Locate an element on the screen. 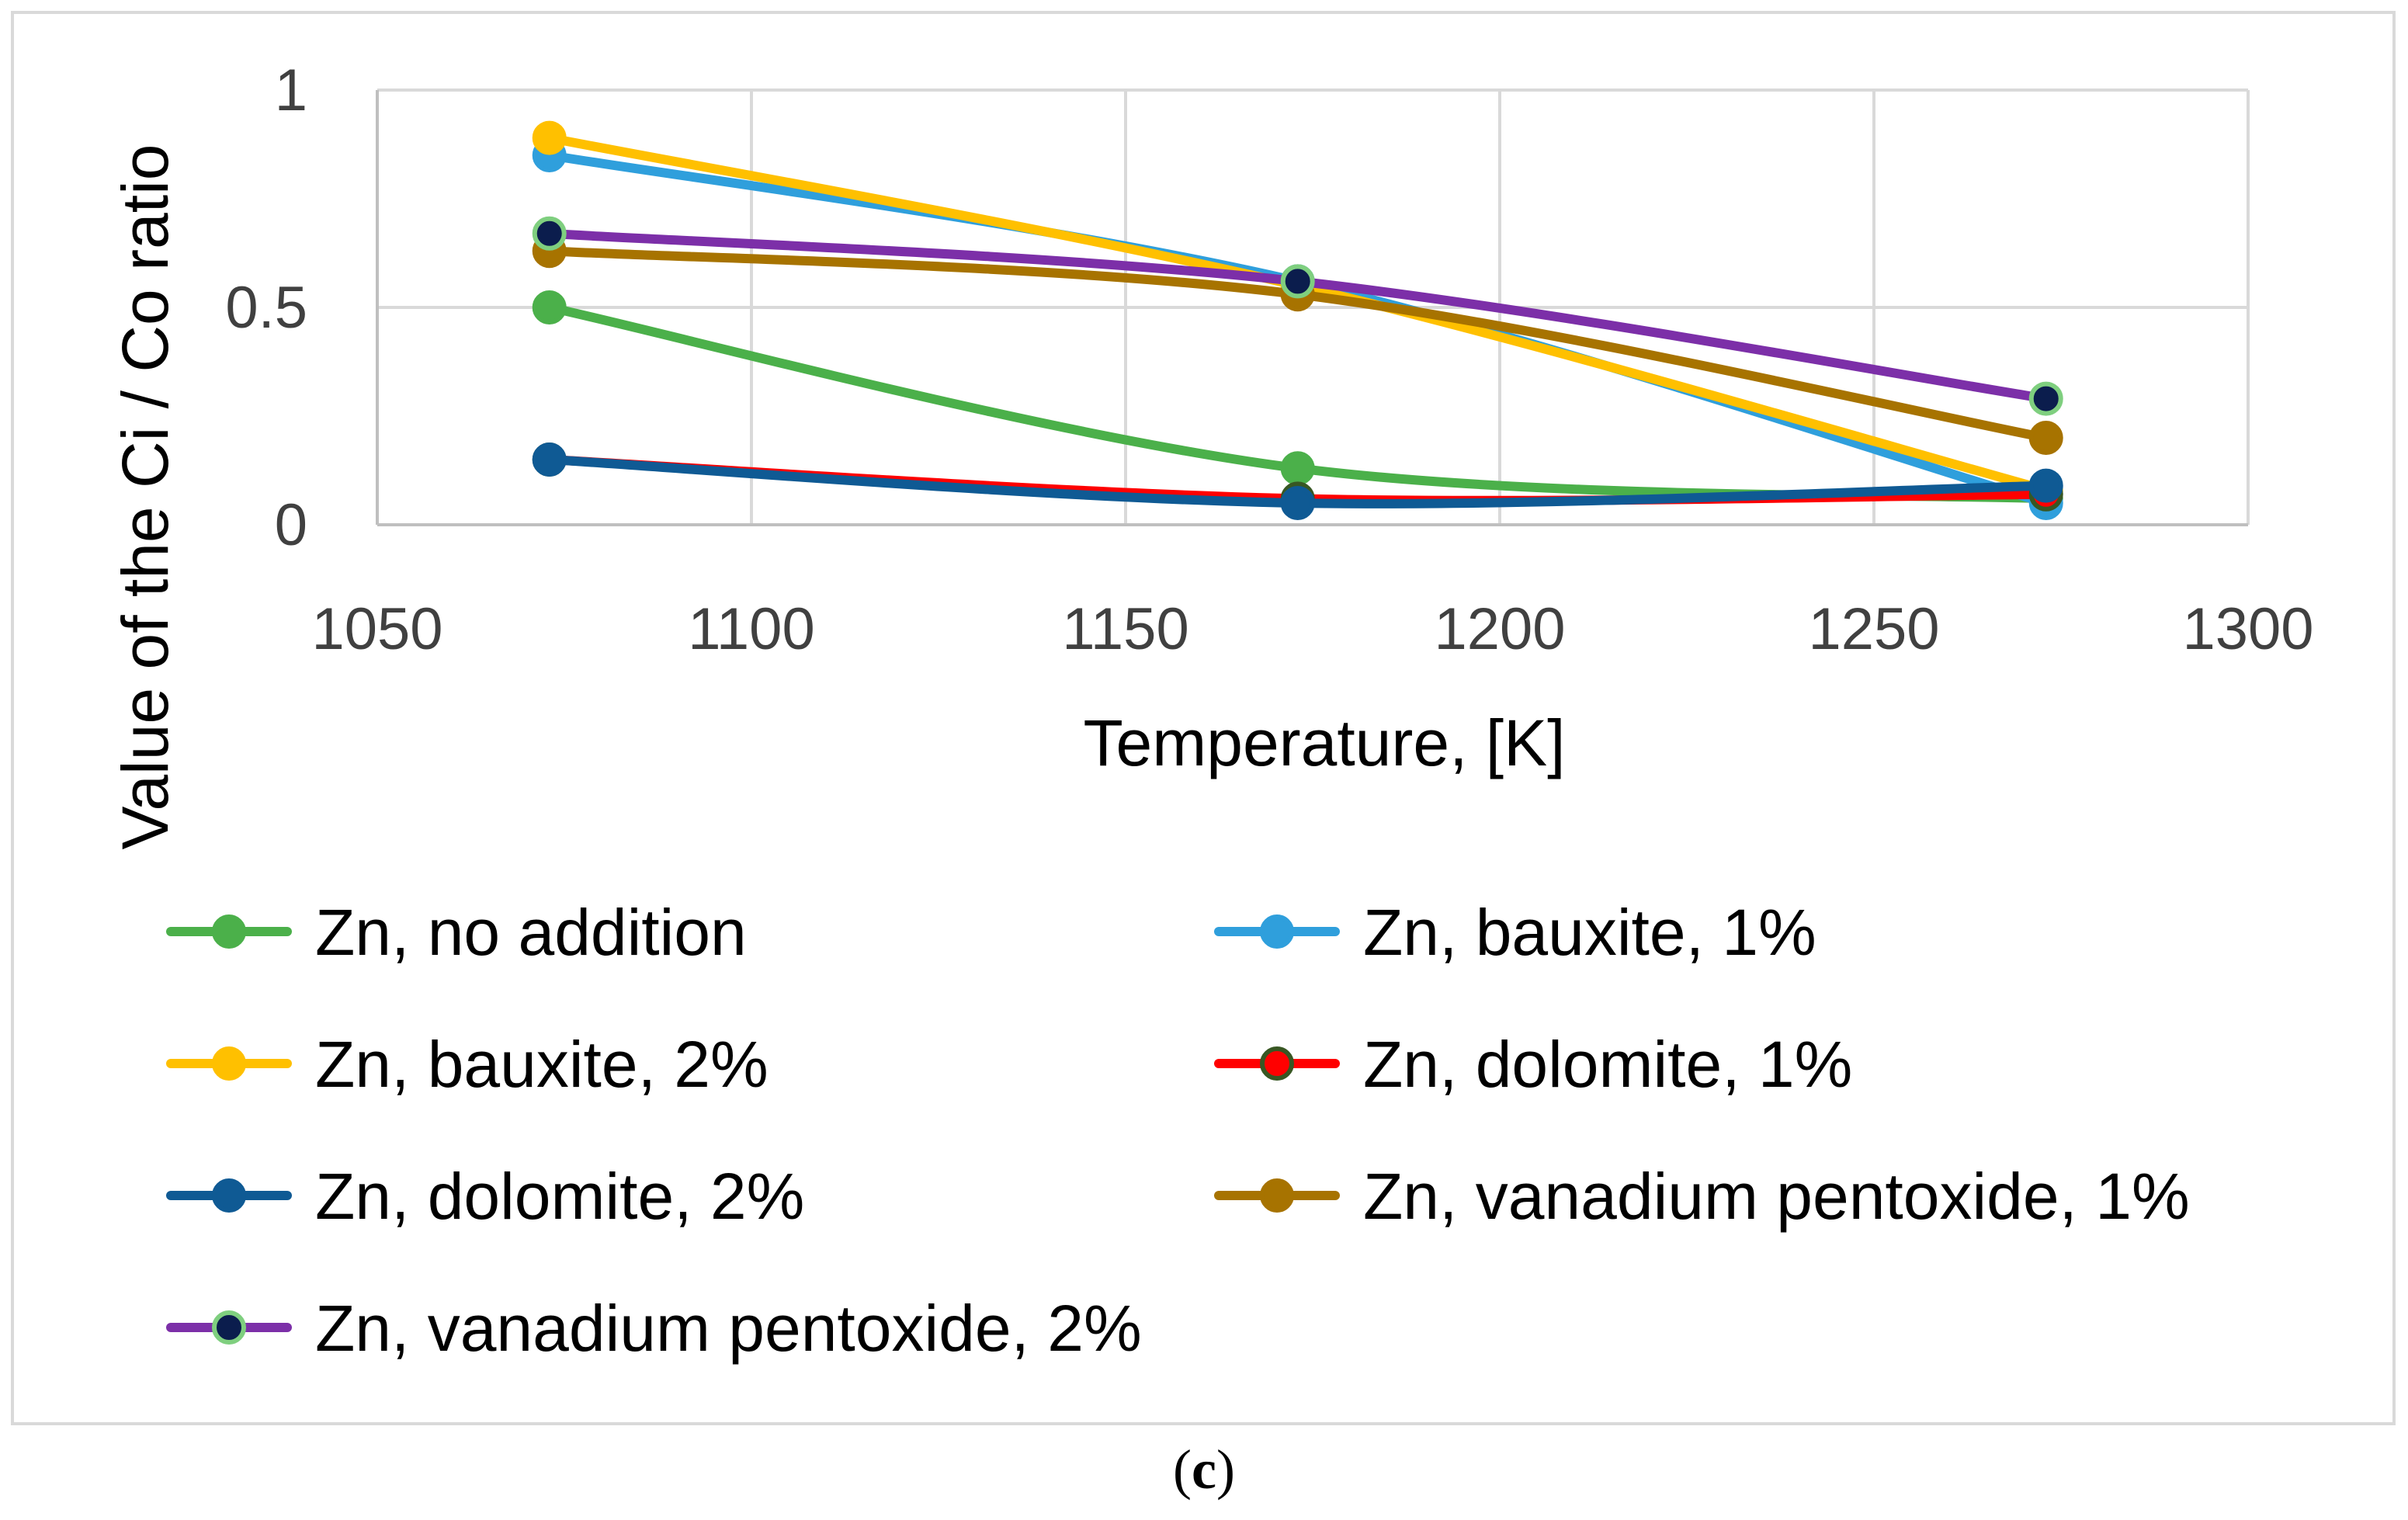 The height and width of the screenshot is (1520, 2408). series-2-line is located at coordinates (1297, 330).